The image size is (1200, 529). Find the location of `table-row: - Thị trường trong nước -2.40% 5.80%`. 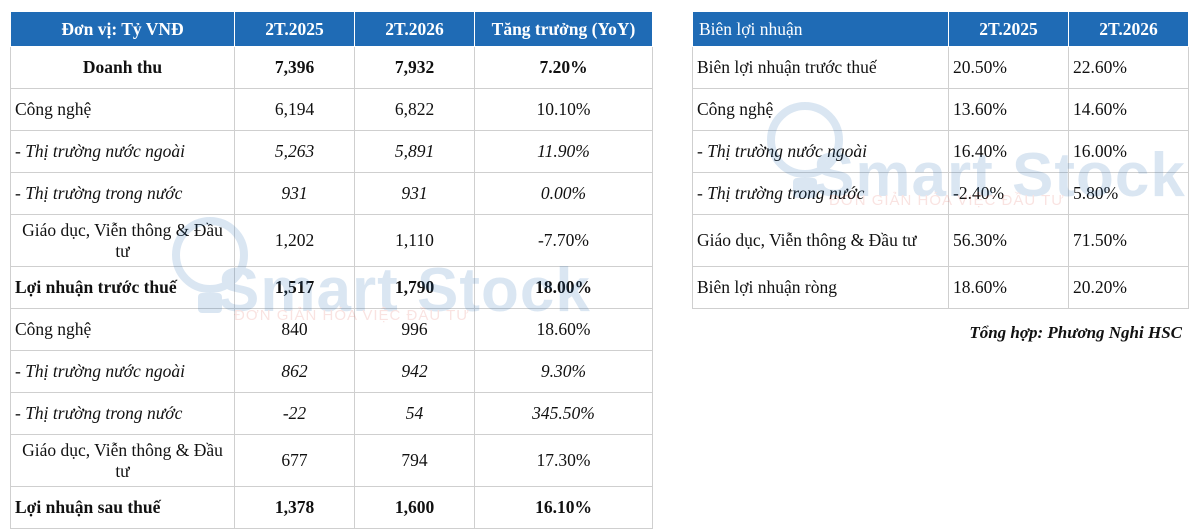

table-row: - Thị trường trong nước -2.40% 5.80% is located at coordinates (940, 193).